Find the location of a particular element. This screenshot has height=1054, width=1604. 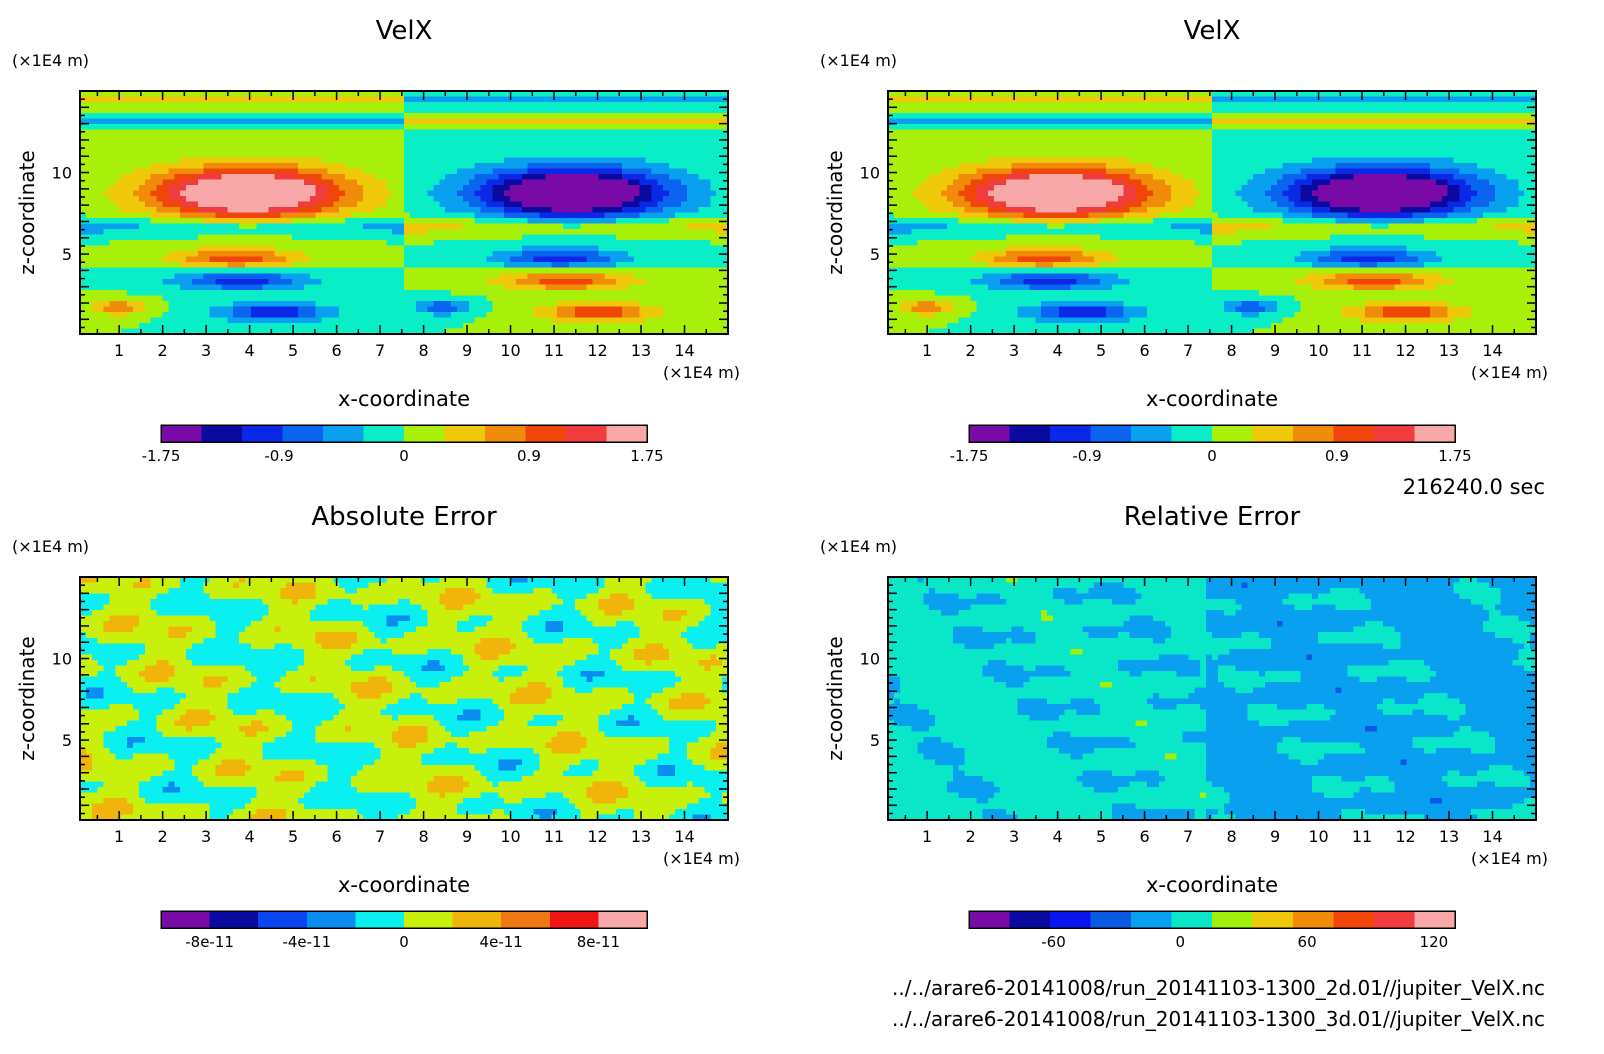

y-tick-label: 5 is located at coordinates (67, 254).